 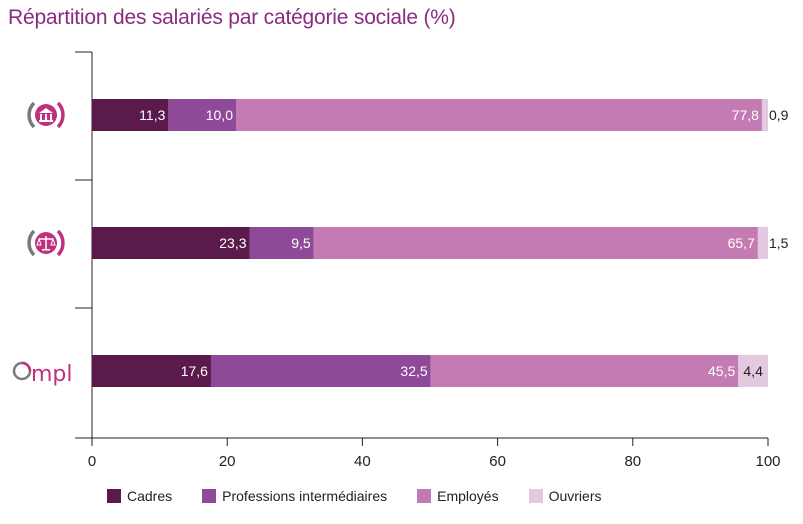 What do you see at coordinates (150, 496) in the screenshot?
I see `legend-label: Cadres` at bounding box center [150, 496].